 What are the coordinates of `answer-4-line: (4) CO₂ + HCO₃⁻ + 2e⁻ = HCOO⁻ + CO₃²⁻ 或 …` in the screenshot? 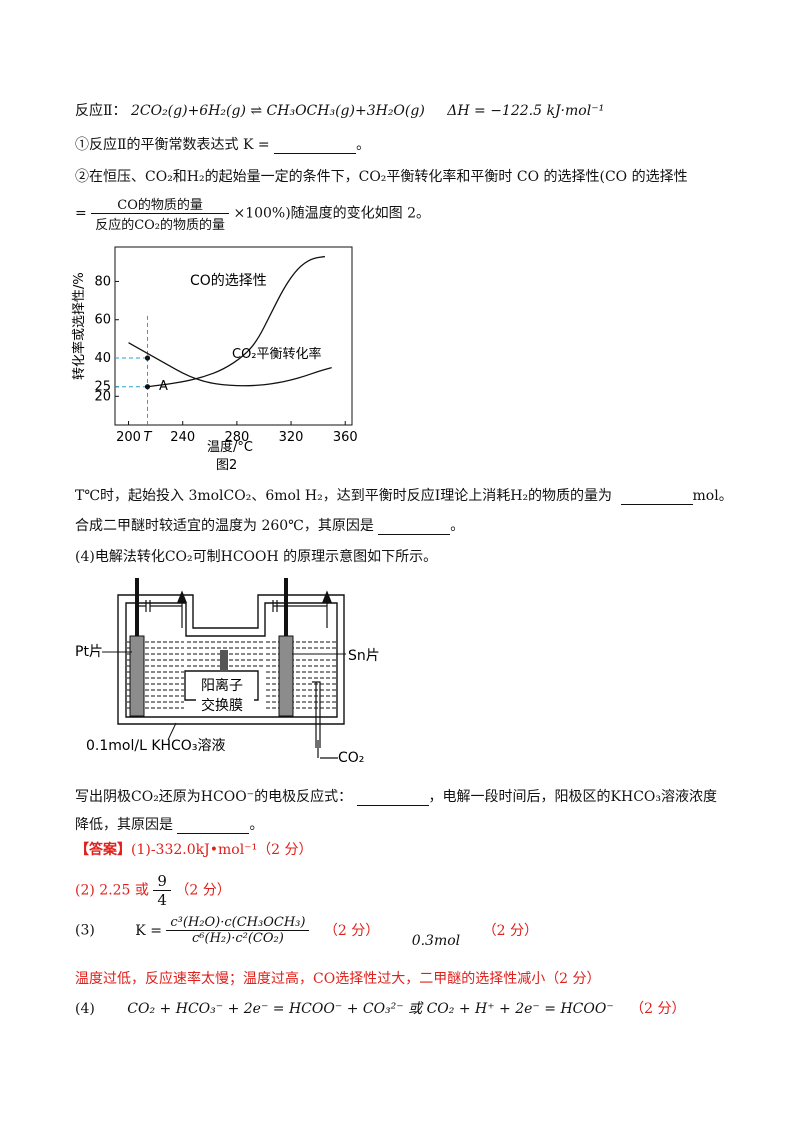 It's located at (380, 1008).